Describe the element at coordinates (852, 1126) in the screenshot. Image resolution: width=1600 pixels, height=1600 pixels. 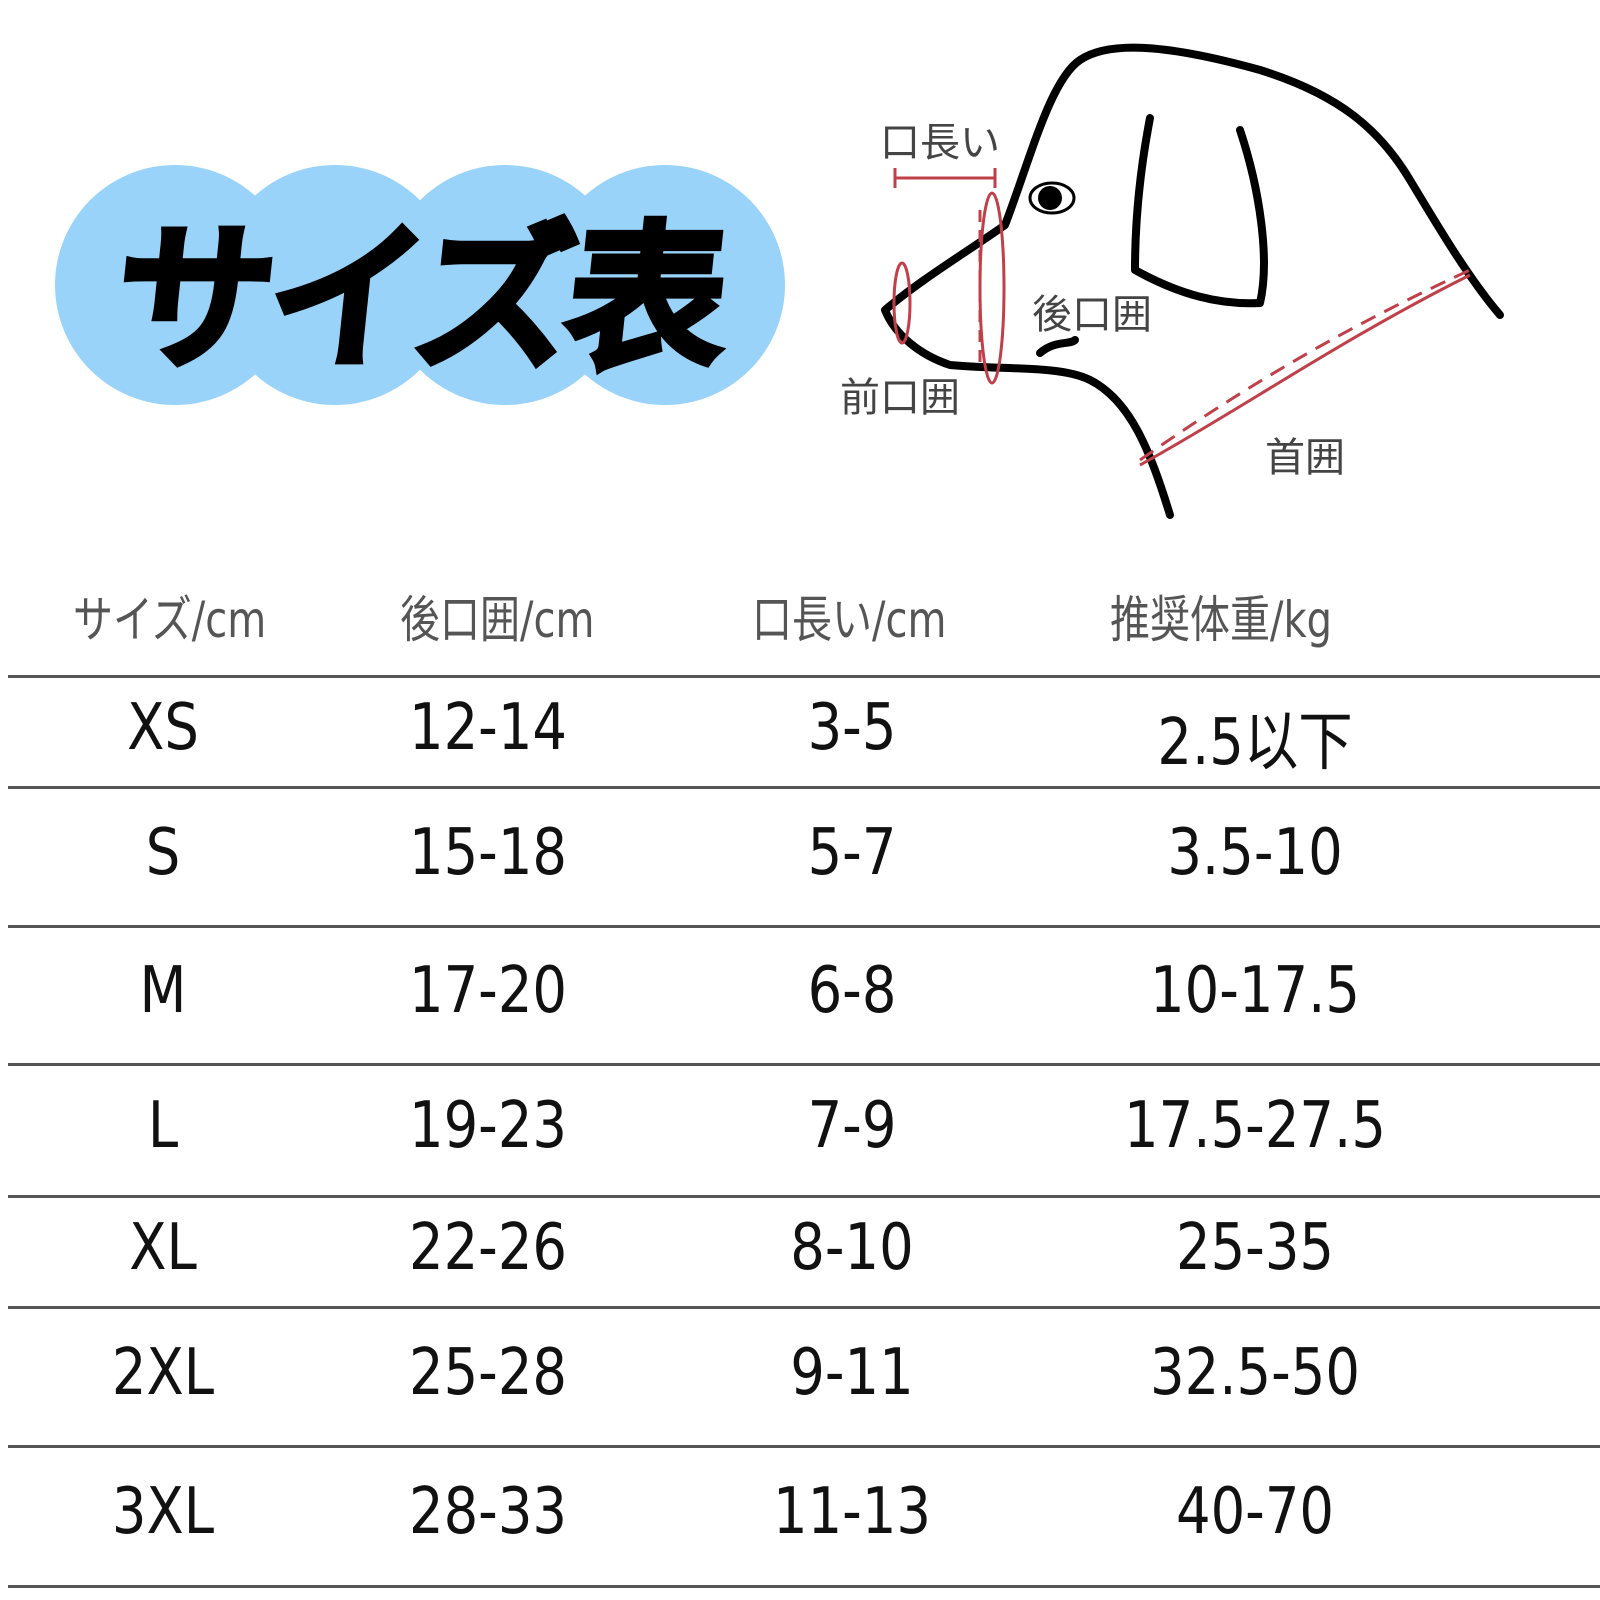
I see `cell-mouth-length: 7-9` at that location.